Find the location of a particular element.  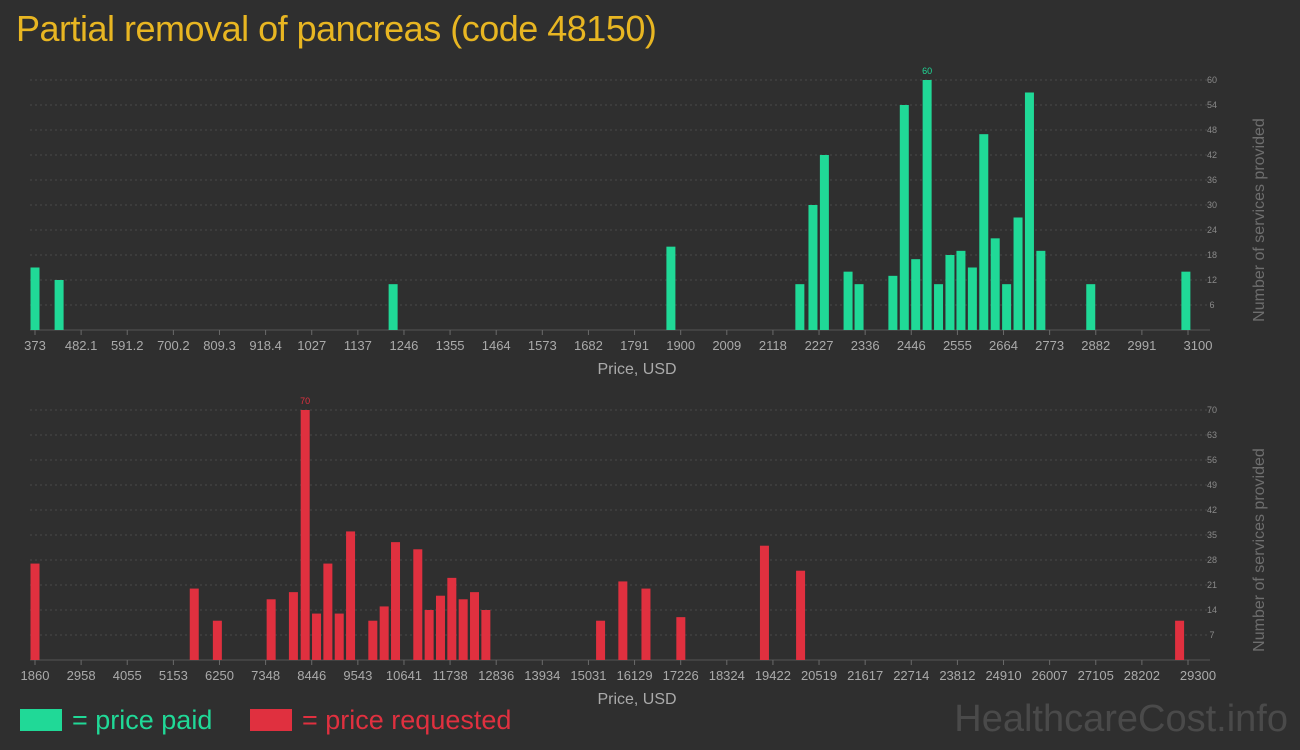

chart-2-y-tick-label: 14 is located at coordinates (1212, 610).